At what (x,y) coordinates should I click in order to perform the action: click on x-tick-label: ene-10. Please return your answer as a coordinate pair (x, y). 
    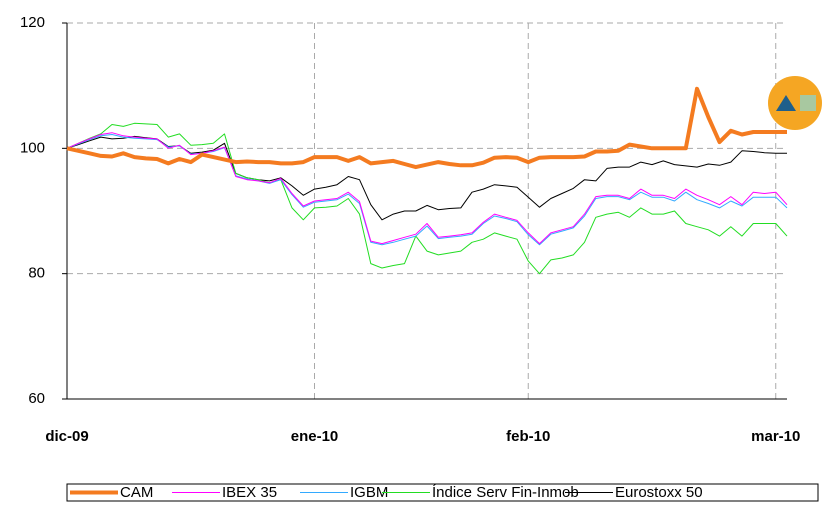
    Looking at the image, I should click on (315, 436).